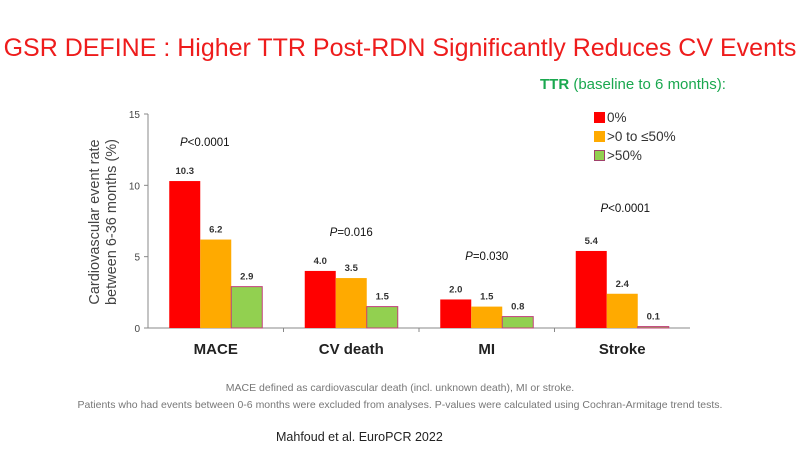 The height and width of the screenshot is (450, 800). I want to click on p-value-label: P=0.016, so click(351, 233).